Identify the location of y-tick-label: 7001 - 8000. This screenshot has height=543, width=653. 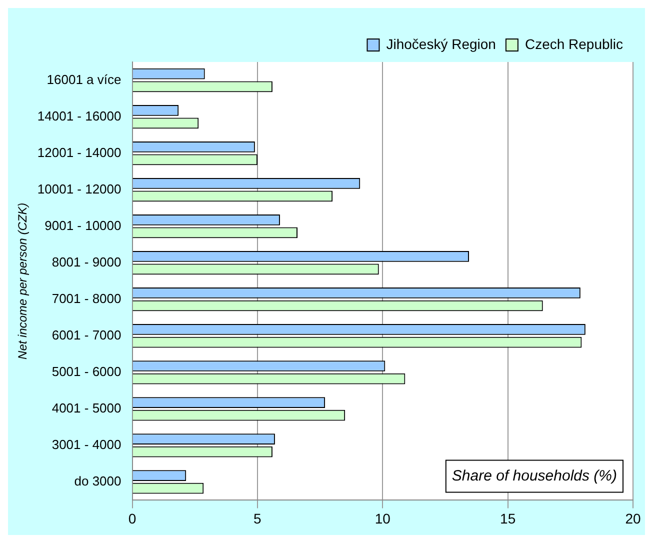
(87, 298).